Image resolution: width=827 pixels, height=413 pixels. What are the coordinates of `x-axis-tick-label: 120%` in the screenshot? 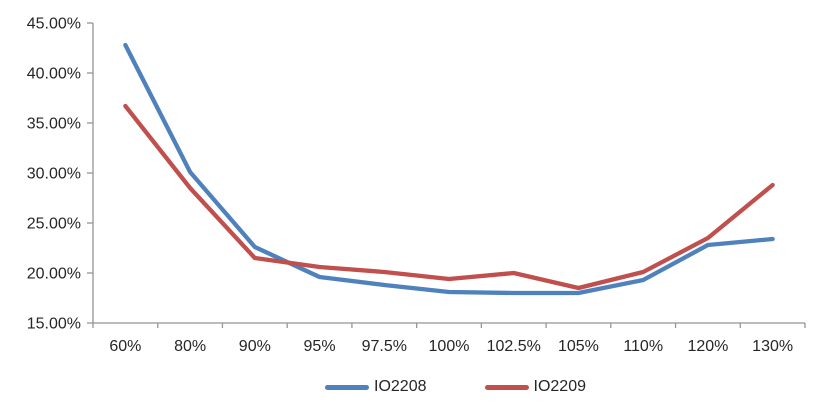 It's located at (707, 346).